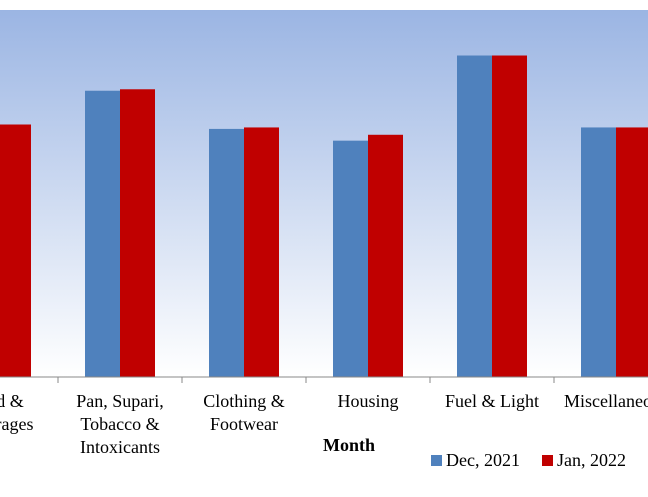  Describe the element at coordinates (368, 401) in the screenshot. I see `x-tick-label: Housing` at that location.